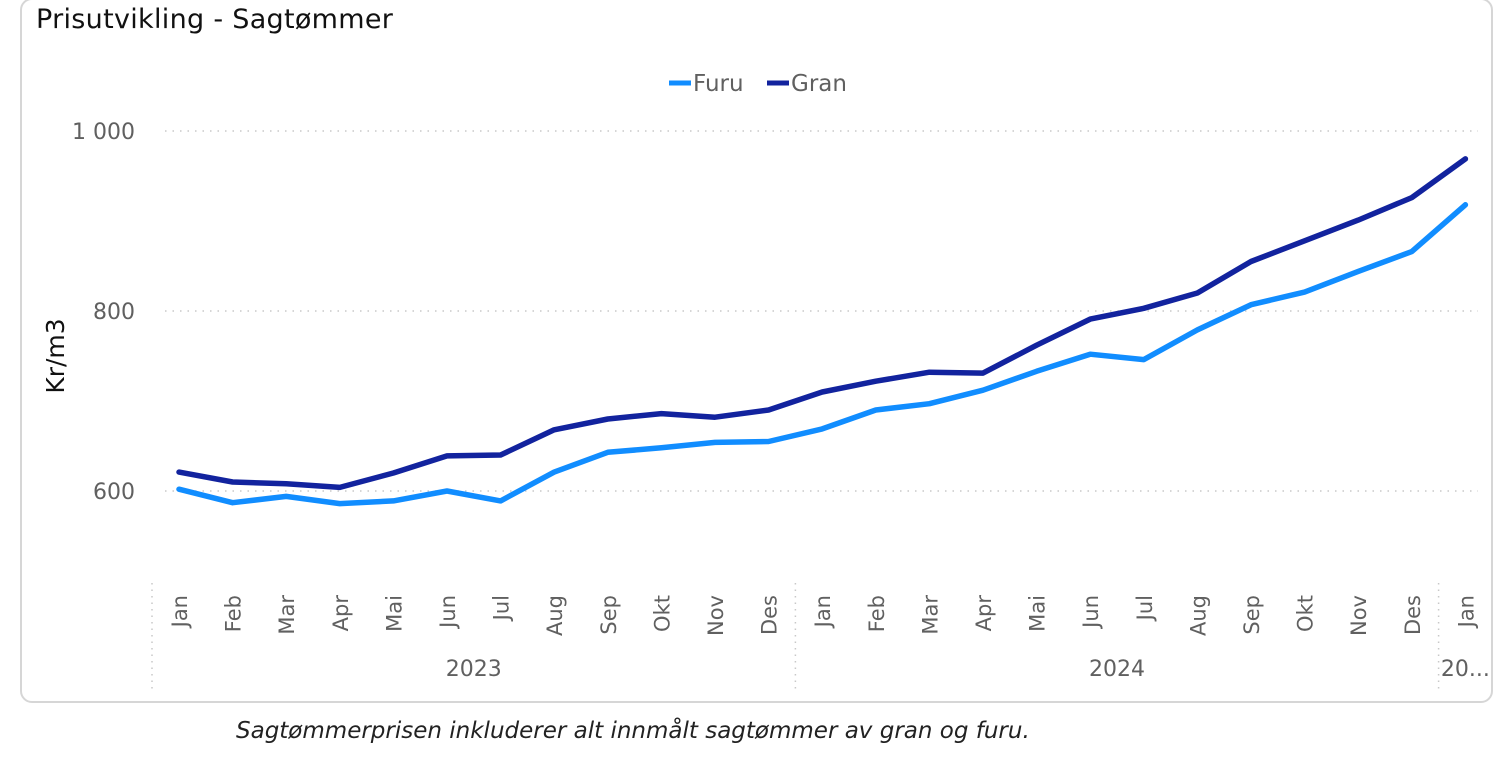  What do you see at coordinates (474, 669) in the screenshot?
I see `x-group-label: 2023` at bounding box center [474, 669].